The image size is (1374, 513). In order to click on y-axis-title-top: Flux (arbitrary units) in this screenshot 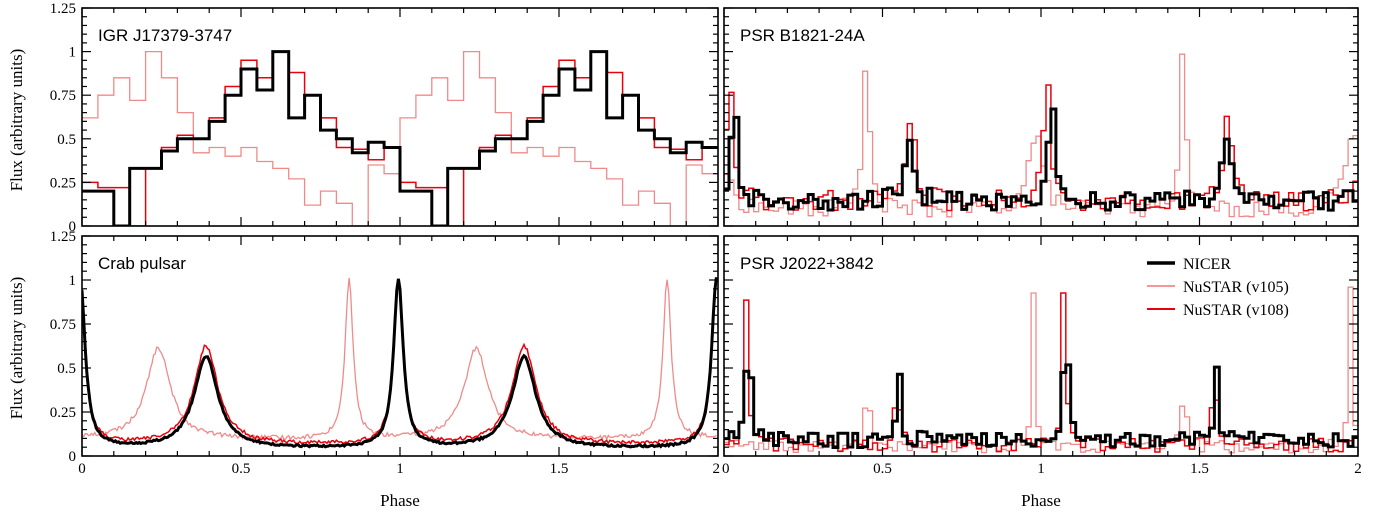, I will do `click(16, 120)`.